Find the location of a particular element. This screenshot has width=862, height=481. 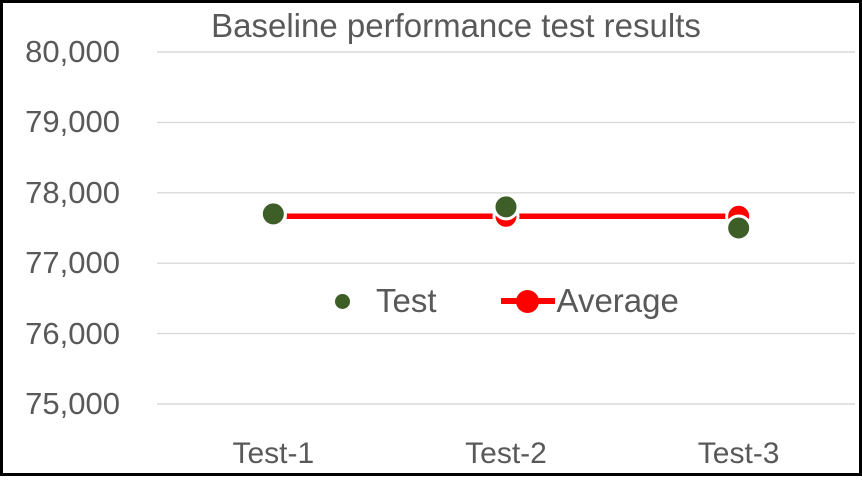

legend-item-test: Test is located at coordinates (386, 301).